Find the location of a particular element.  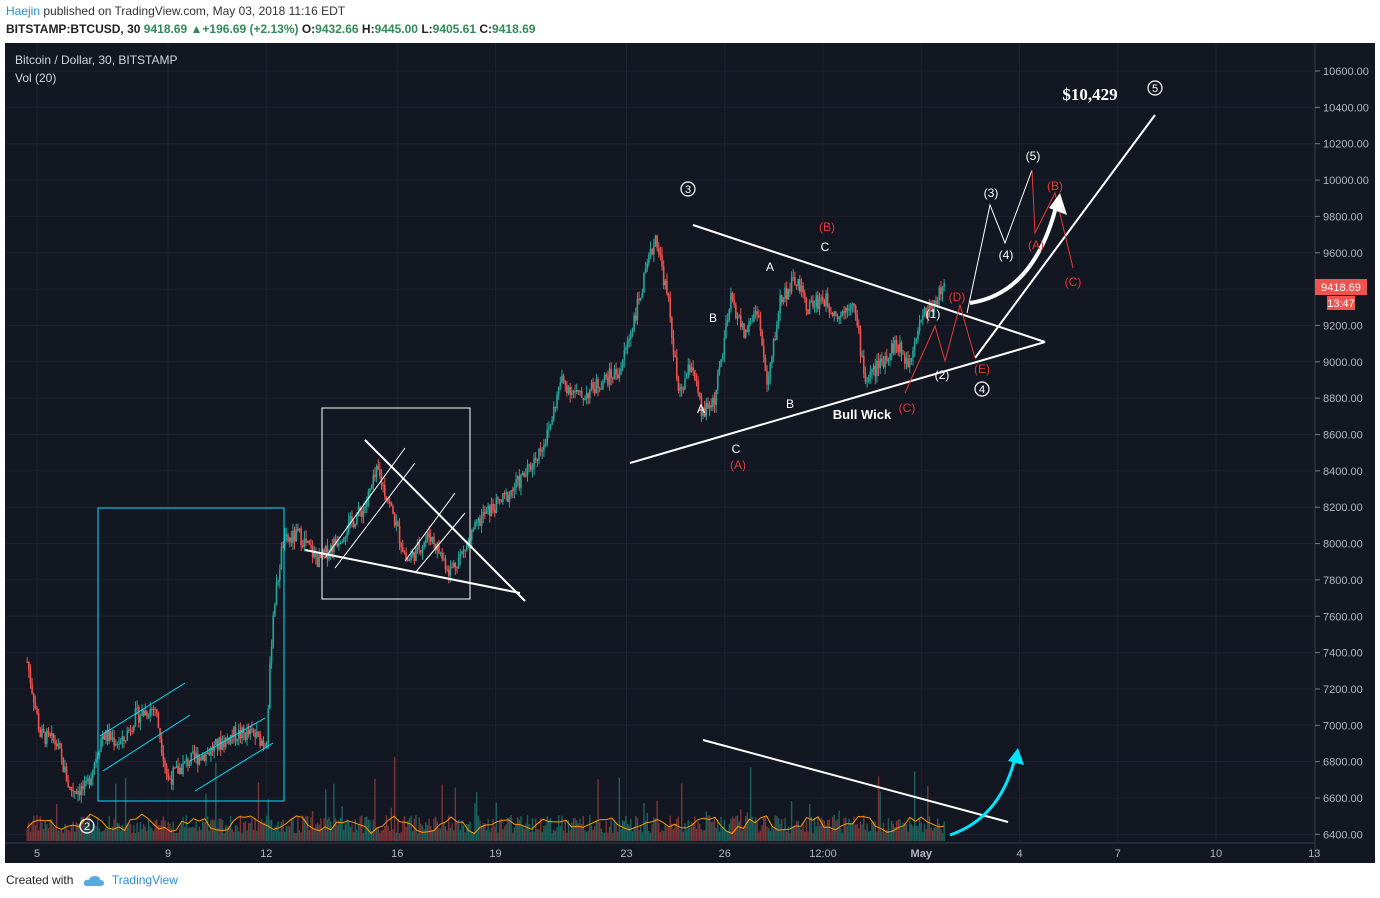

wave-label: A is located at coordinates (770, 267).